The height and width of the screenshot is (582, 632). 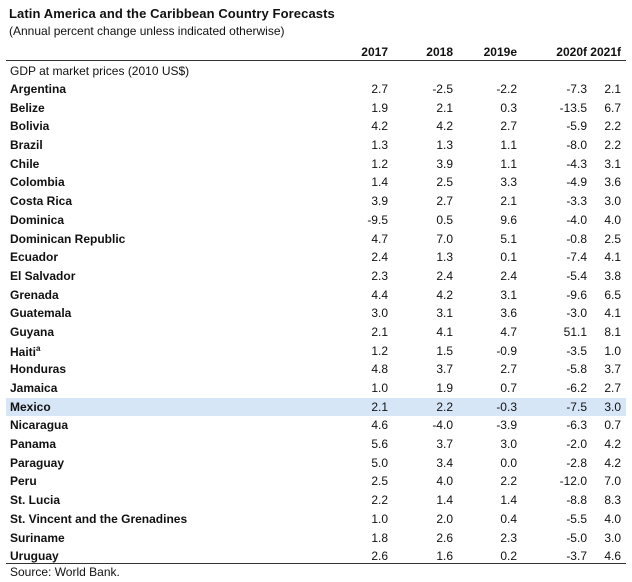 I want to click on value-cell: -5.9, so click(x=576, y=126).